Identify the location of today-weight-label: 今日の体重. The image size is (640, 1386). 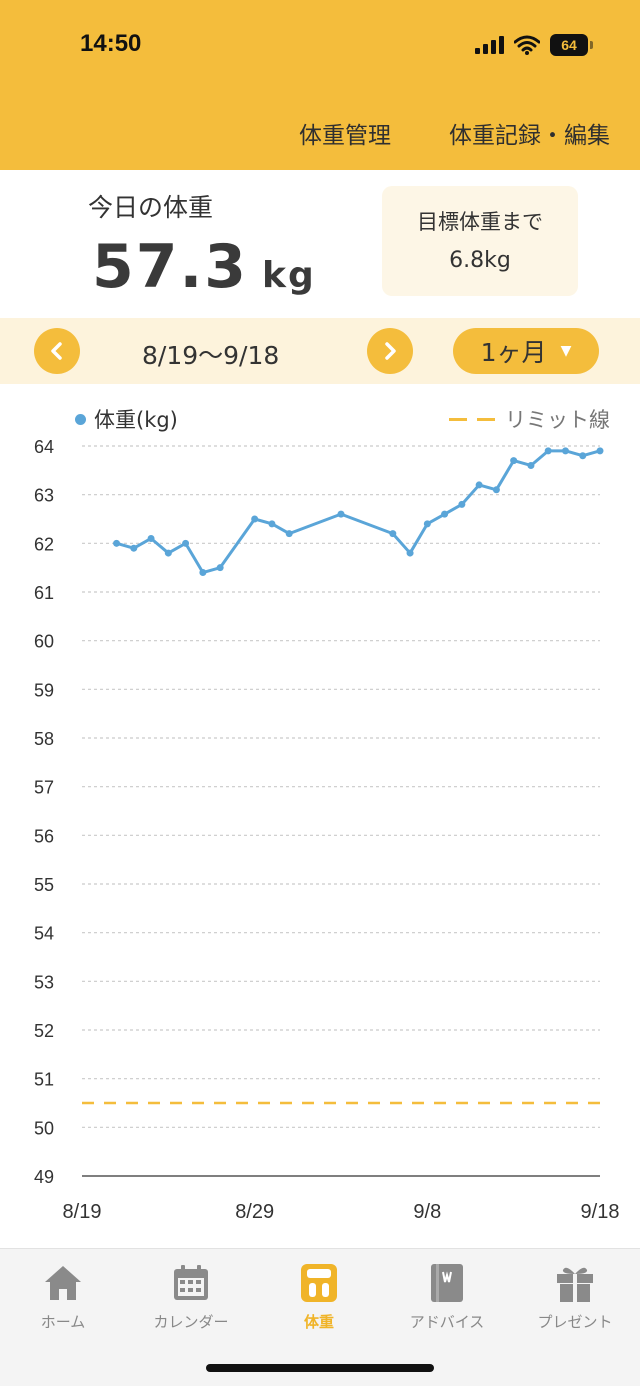
(151, 207).